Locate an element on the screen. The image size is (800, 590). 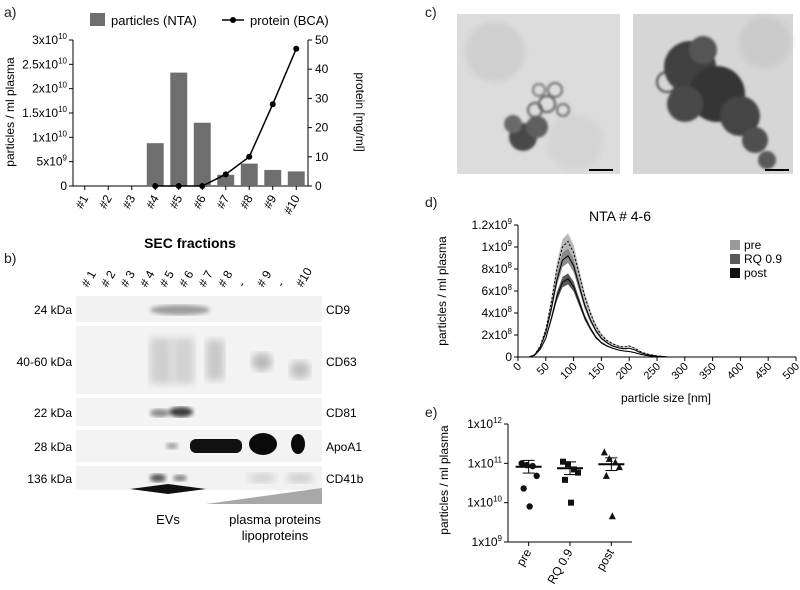
protein-label-cd9: CD9 is located at coordinates (338, 310).